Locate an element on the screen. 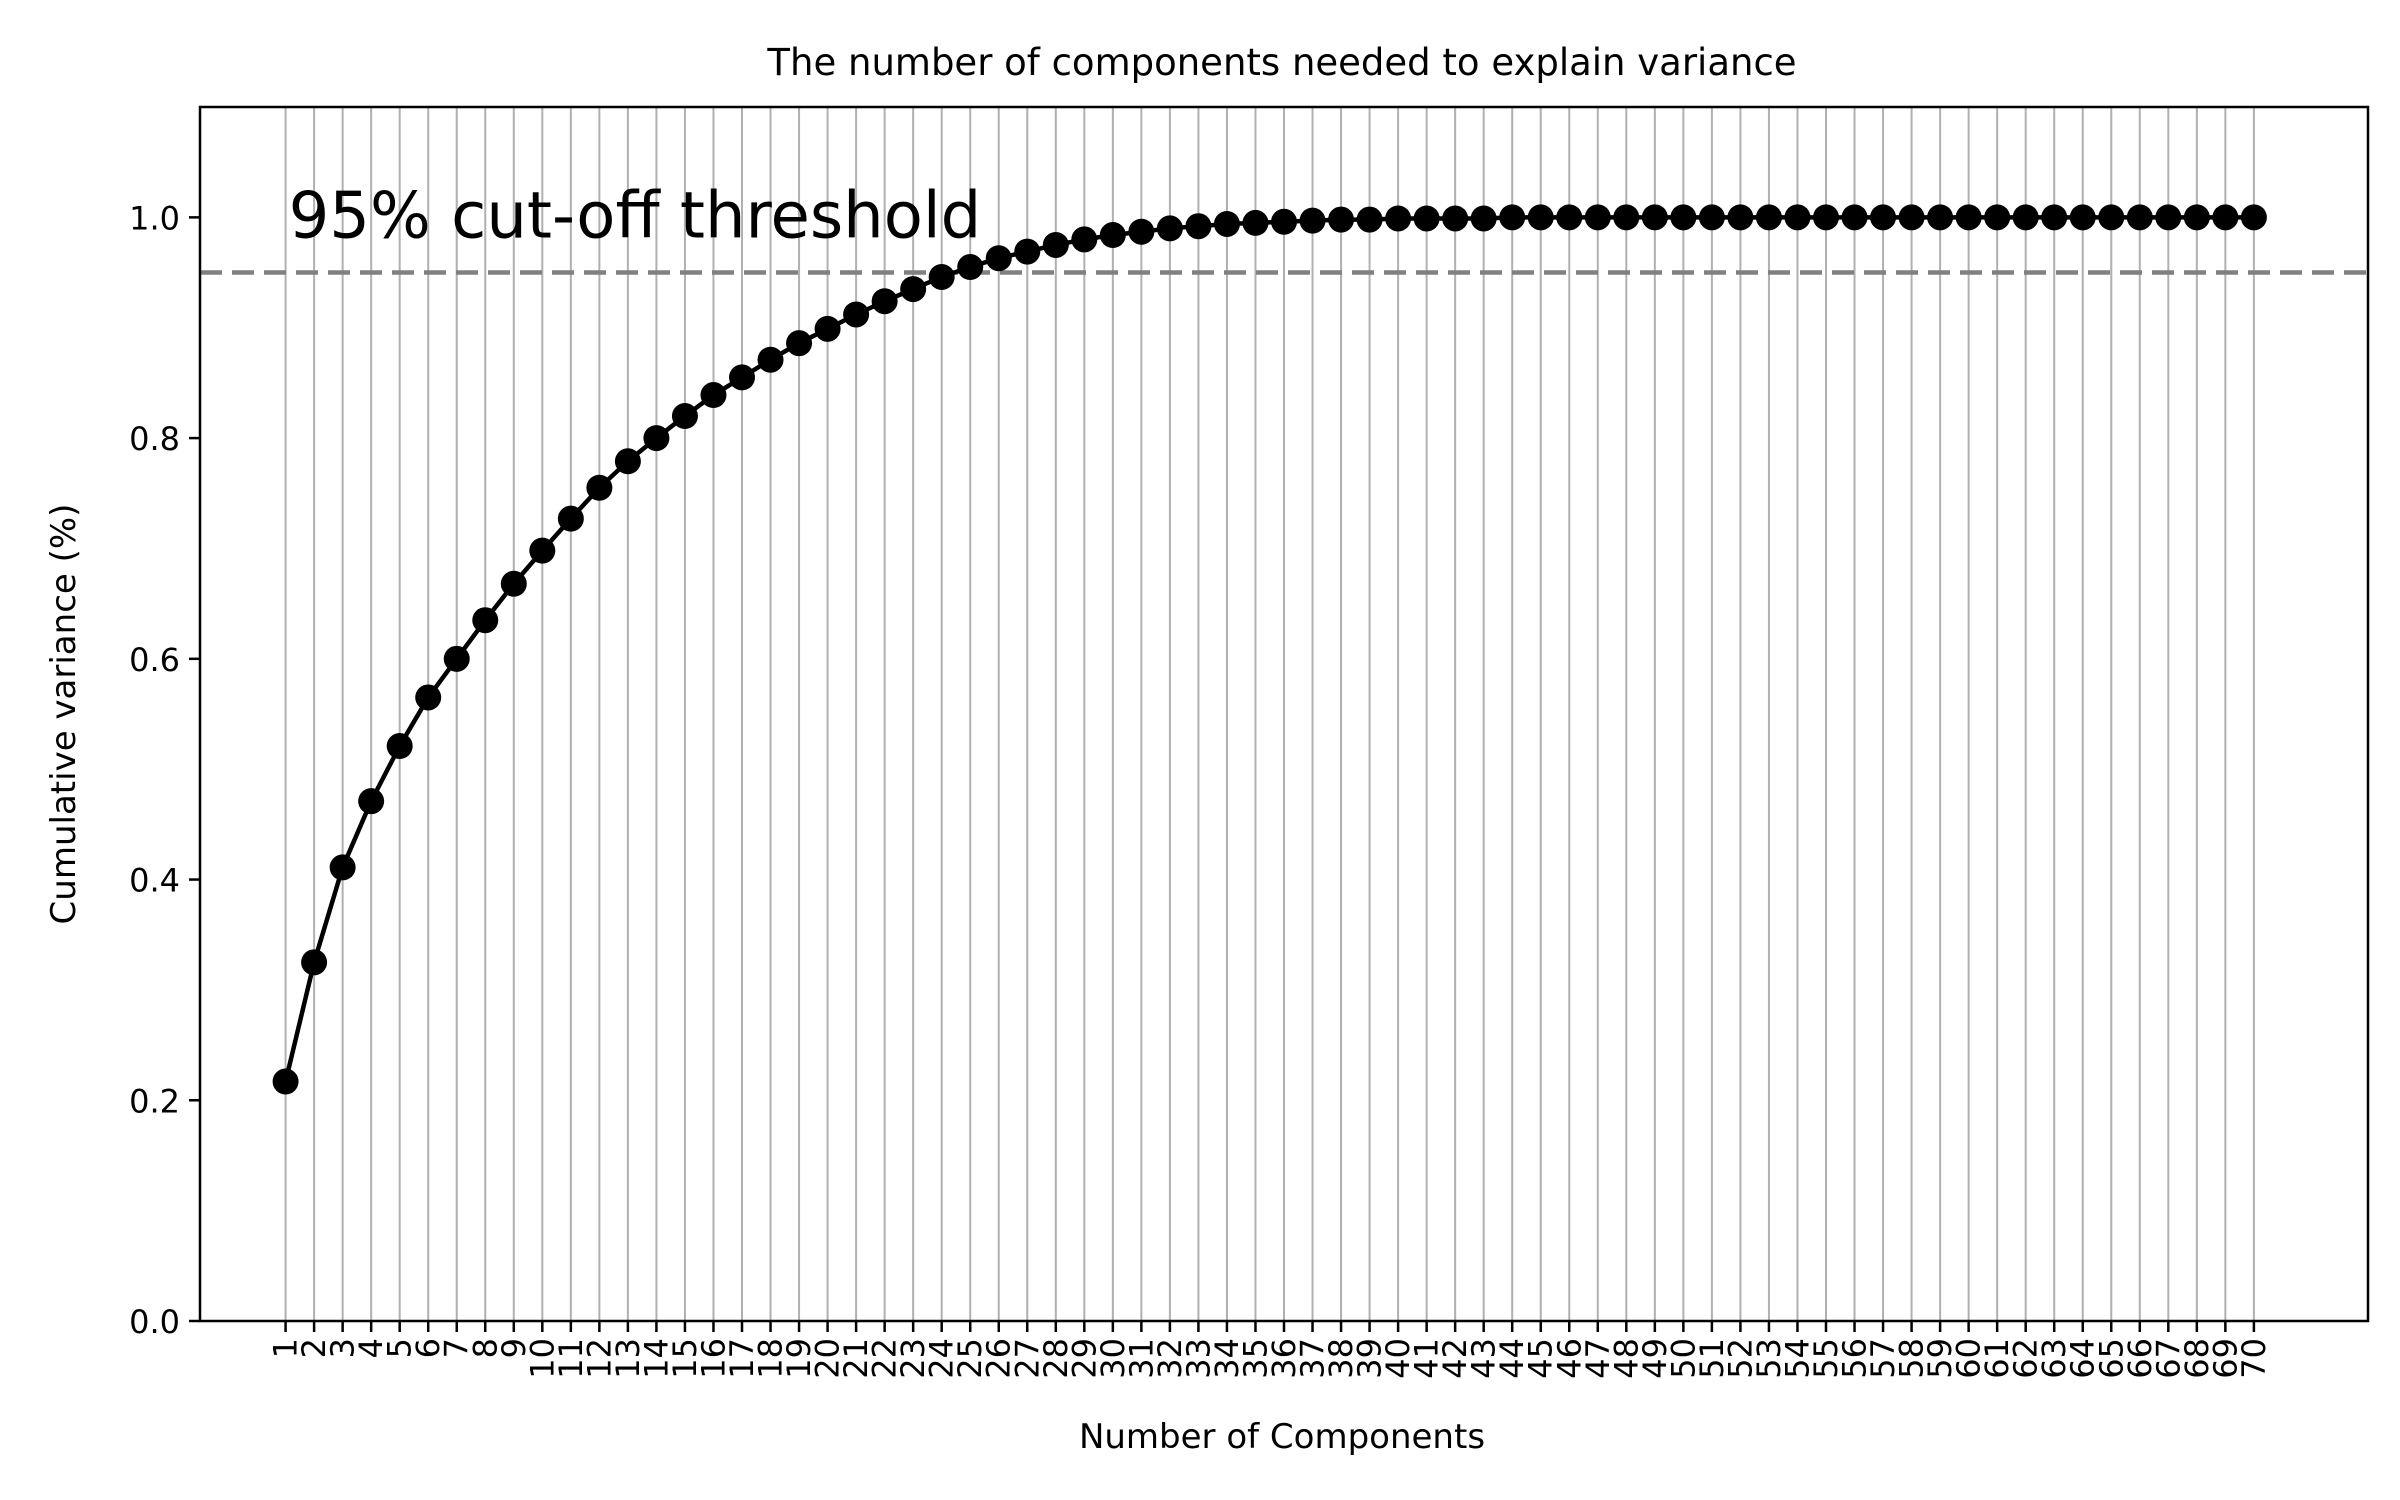 Image resolution: width=2400 pixels, height=1500 pixels. x-tick-label: 59 is located at coordinates (1940, 1358).